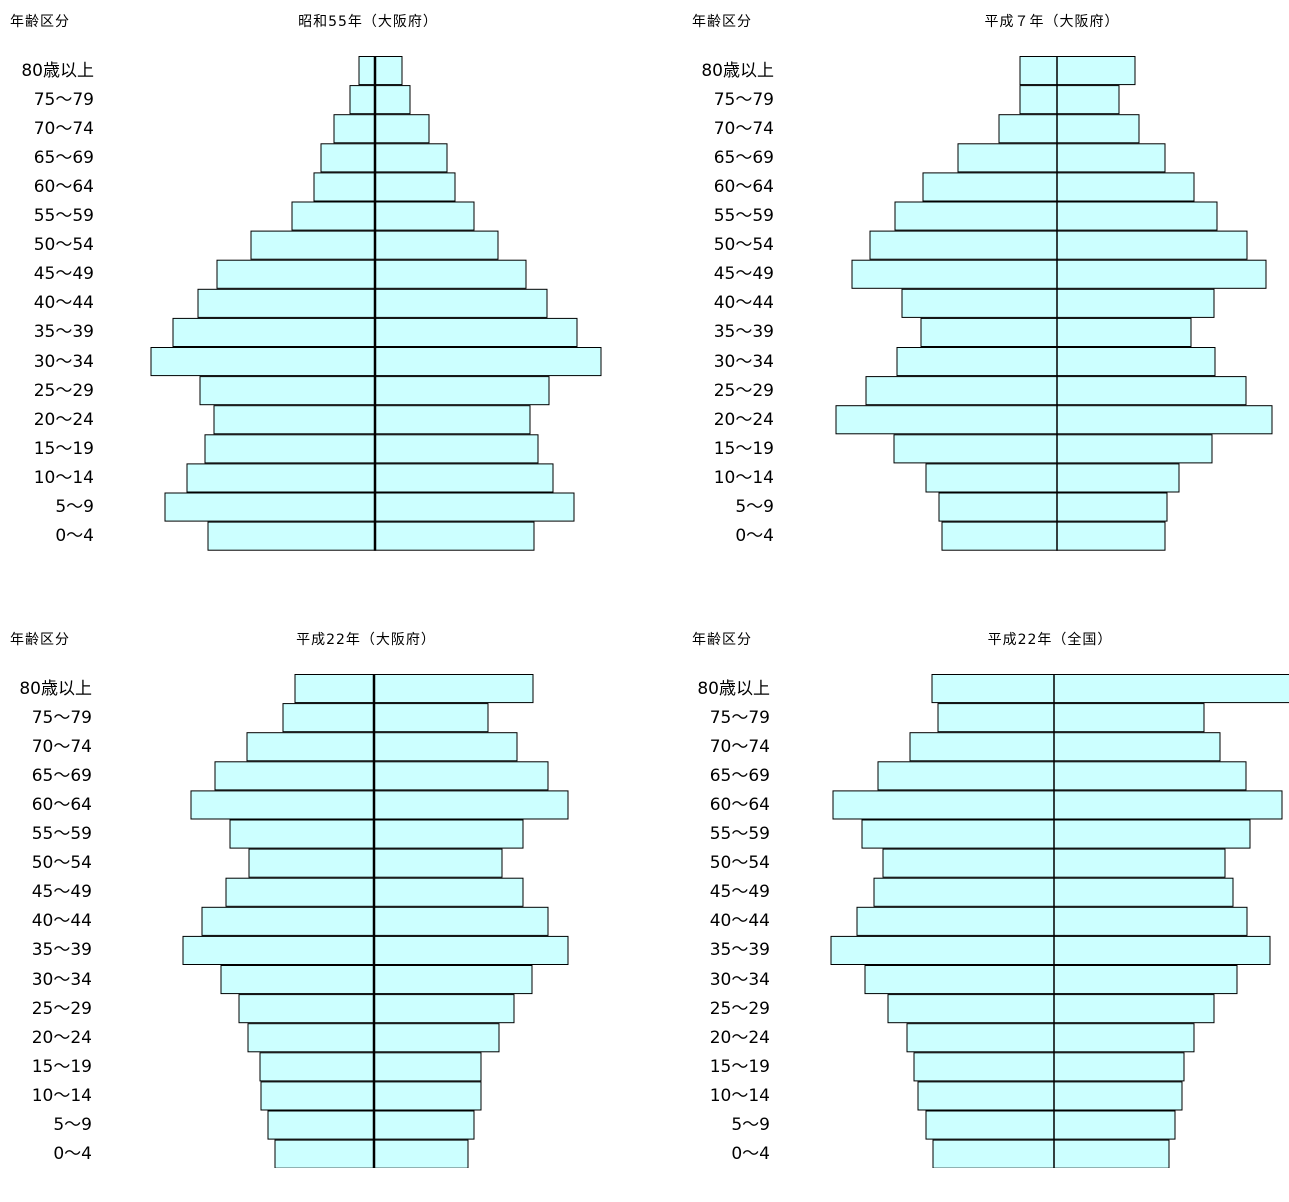  What do you see at coordinates (1052, 22) in the screenshot?
I see `chart-title: 平成７年（大阪府）` at bounding box center [1052, 22].